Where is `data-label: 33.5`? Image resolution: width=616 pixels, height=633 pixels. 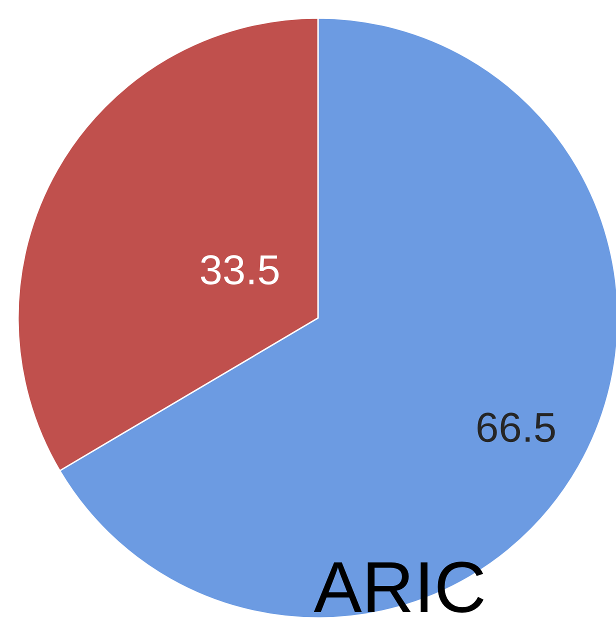
data-label: 33.5 is located at coordinates (239, 270).